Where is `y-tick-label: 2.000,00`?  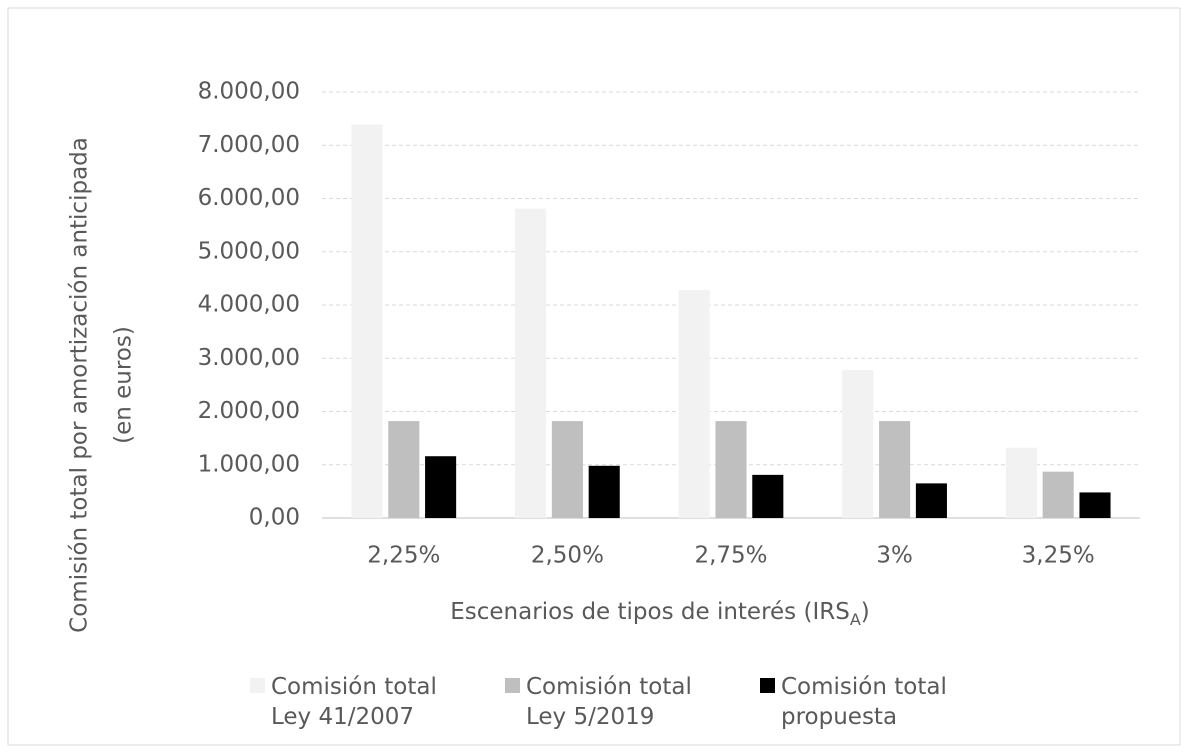 y-tick-label: 2.000,00 is located at coordinates (249, 411).